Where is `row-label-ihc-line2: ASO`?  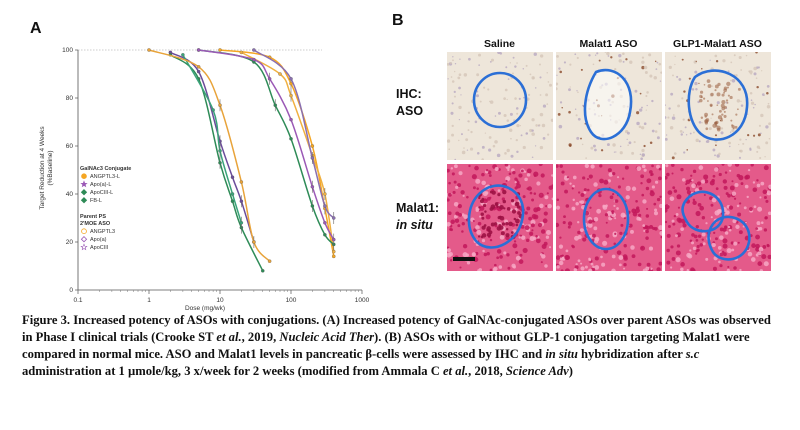 row-label-ihc-line2: ASO is located at coordinates (410, 111).